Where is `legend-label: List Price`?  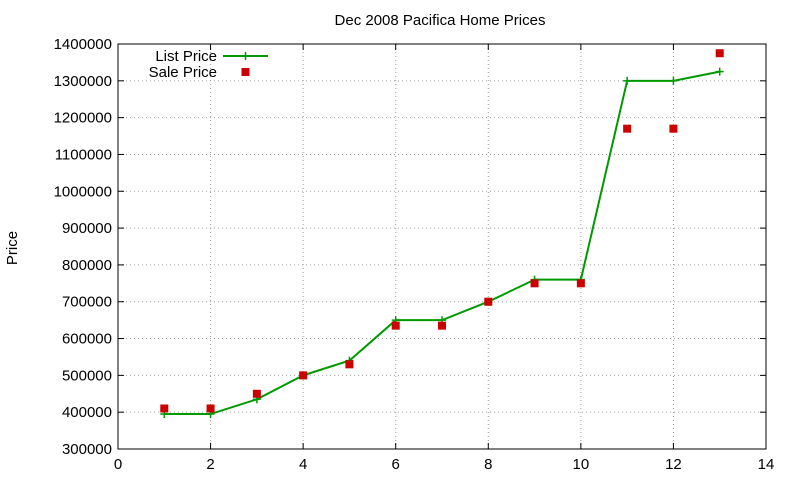 legend-label: List Price is located at coordinates (186, 56).